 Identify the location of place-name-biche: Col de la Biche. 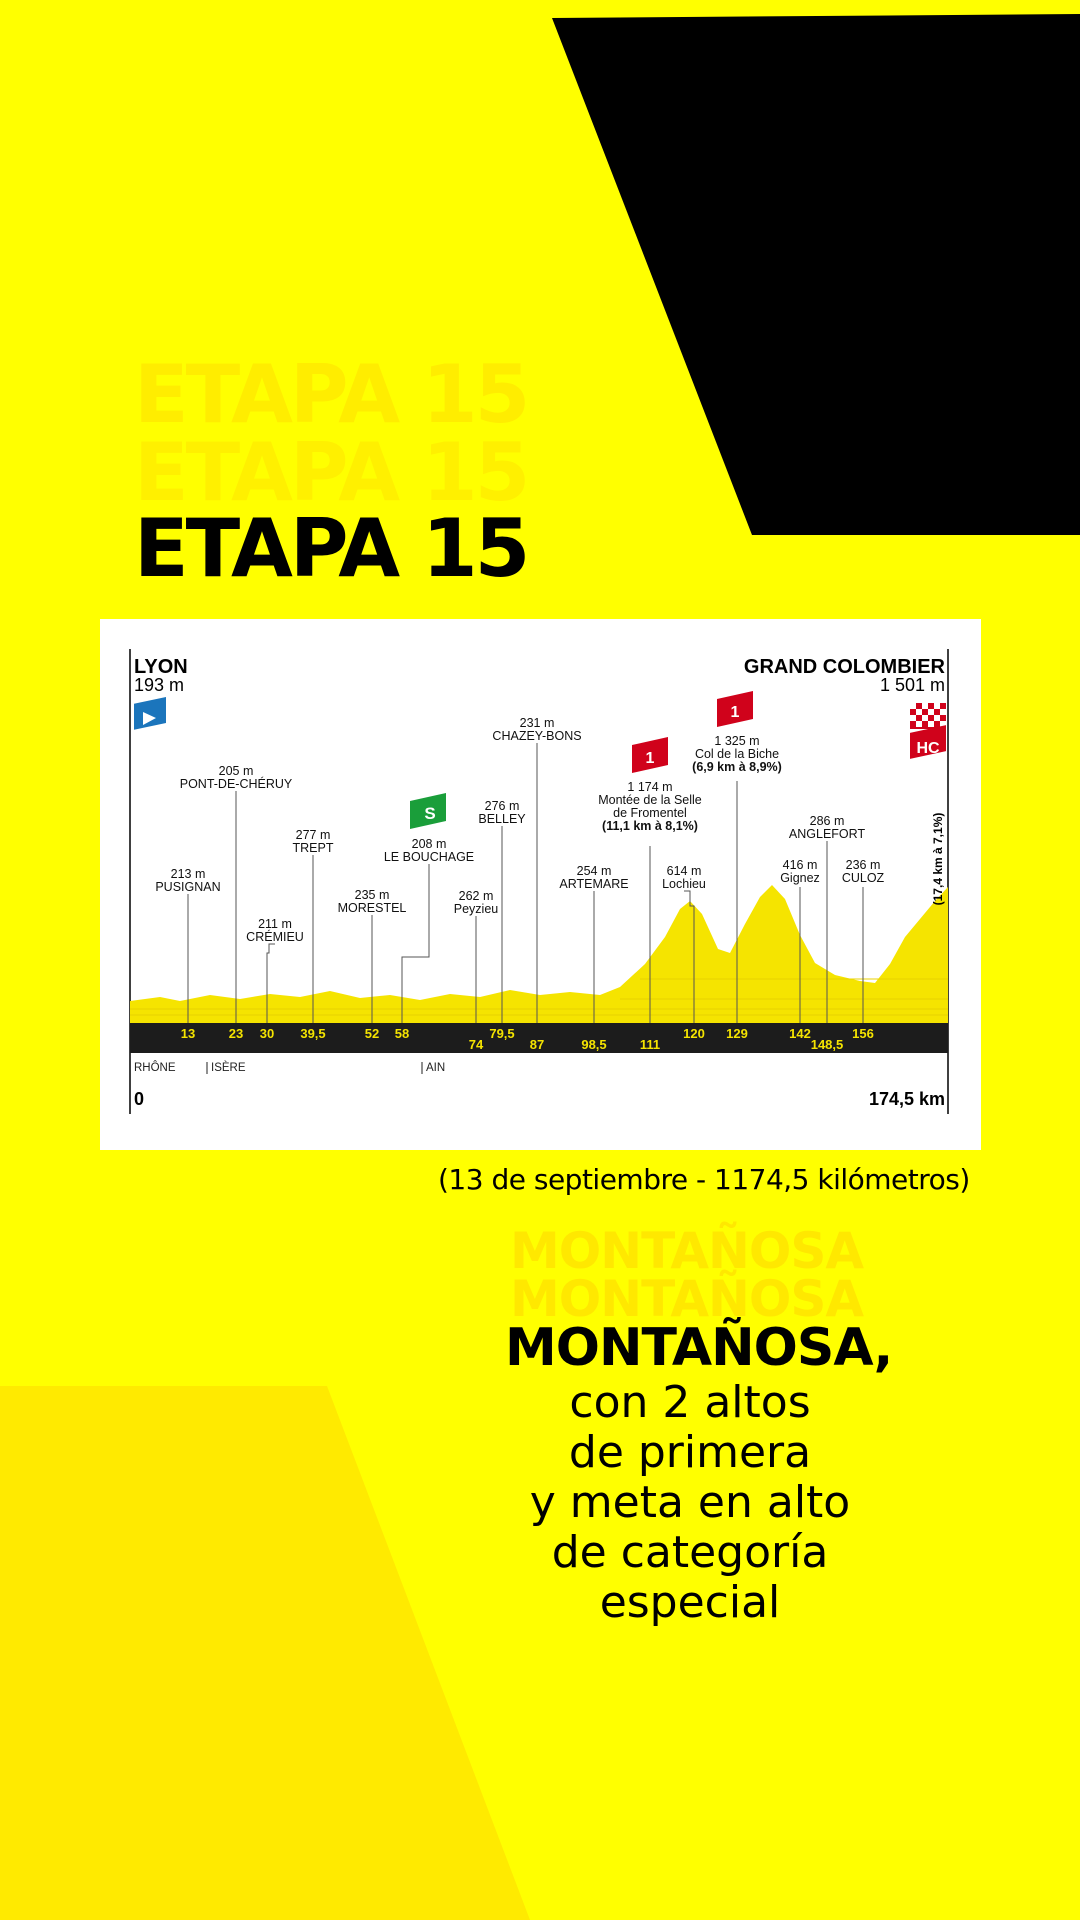
(737, 754).